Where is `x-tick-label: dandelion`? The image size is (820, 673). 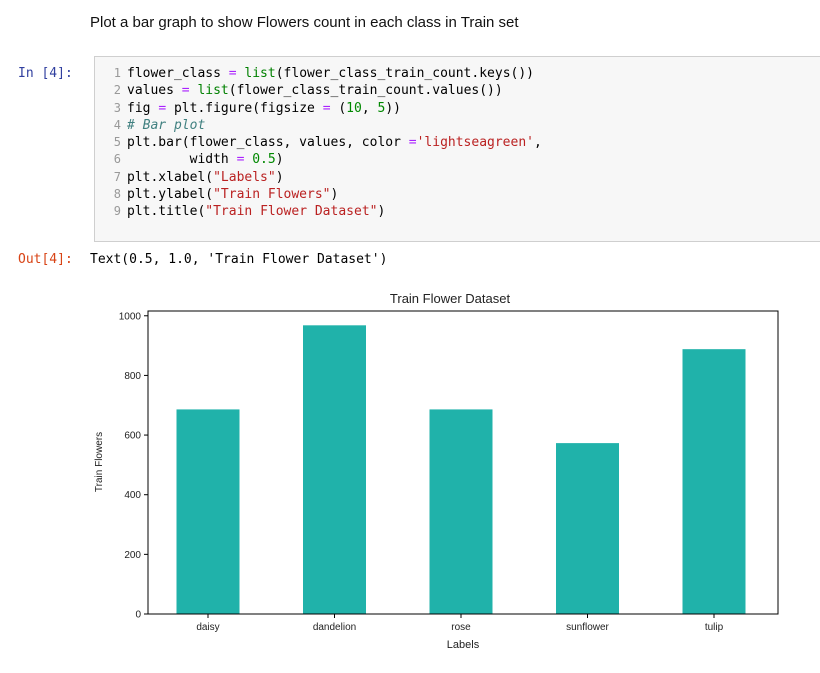
x-tick-label: dandelion is located at coordinates (334, 627).